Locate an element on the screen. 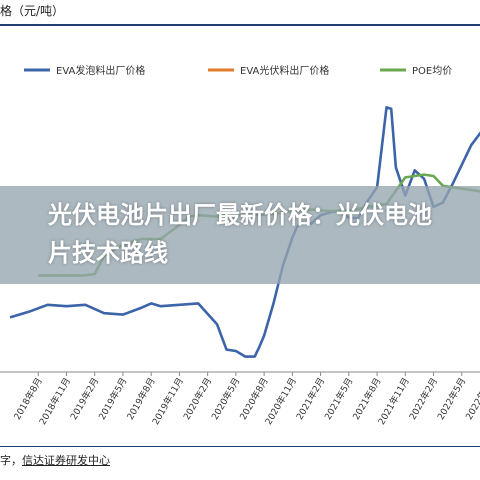 The image size is (480, 480). chart-legend: EVA发泡料出厂价格 EVA光伏料出厂价格 POE均价 is located at coordinates (238, 70).